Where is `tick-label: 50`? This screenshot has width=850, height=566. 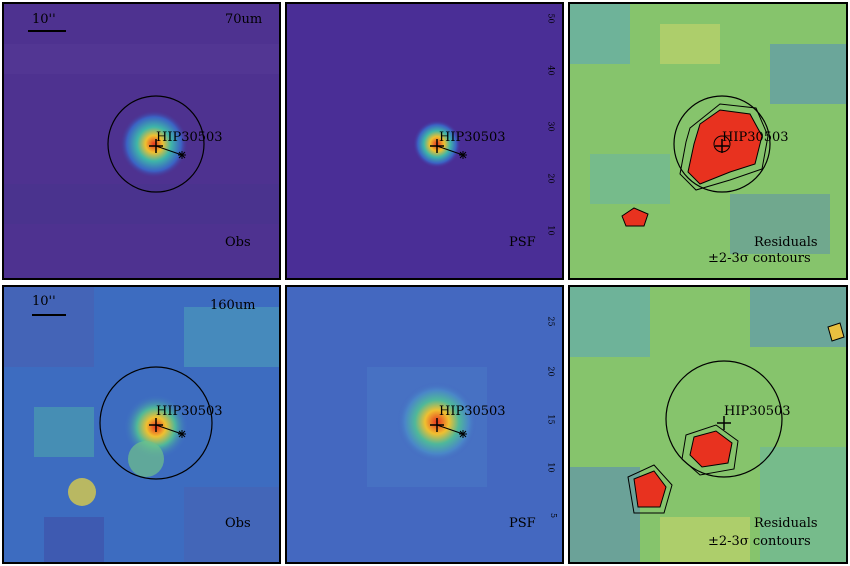
tick-label: 50 is located at coordinates (551, 18).